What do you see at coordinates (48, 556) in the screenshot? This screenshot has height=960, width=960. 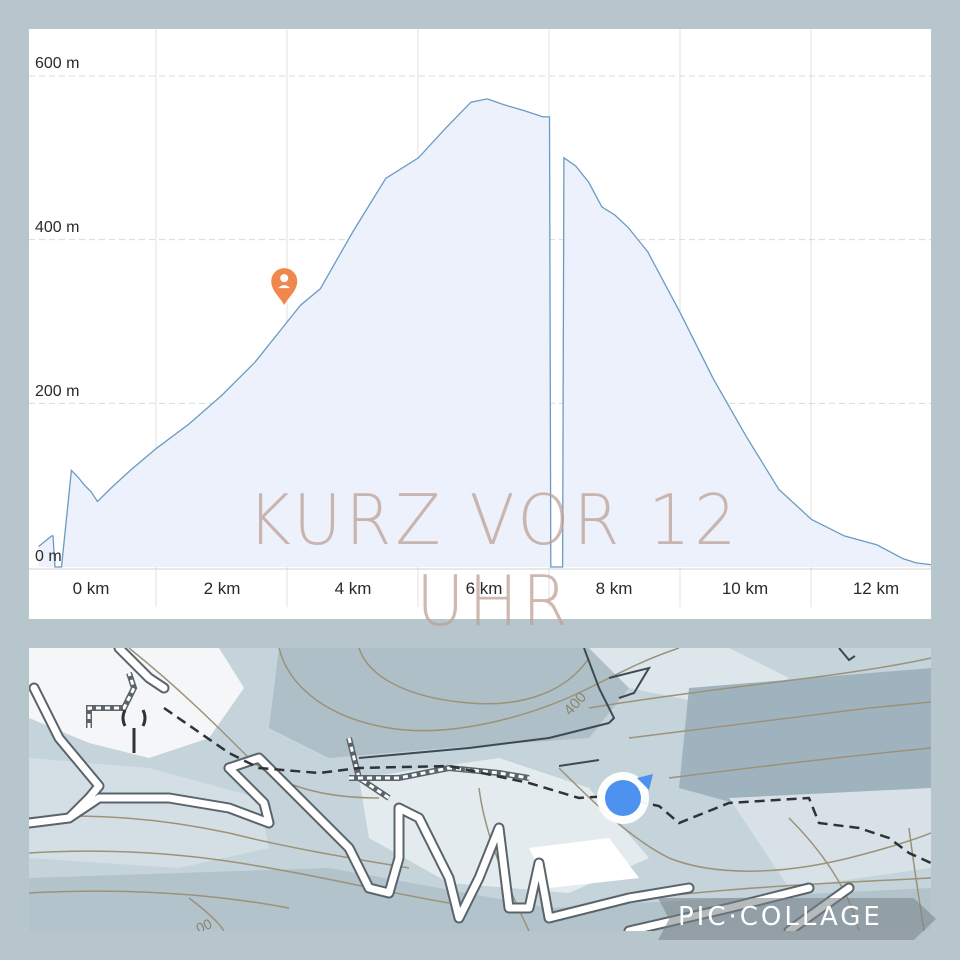 I see `y-tick-label: 0 m` at bounding box center [48, 556].